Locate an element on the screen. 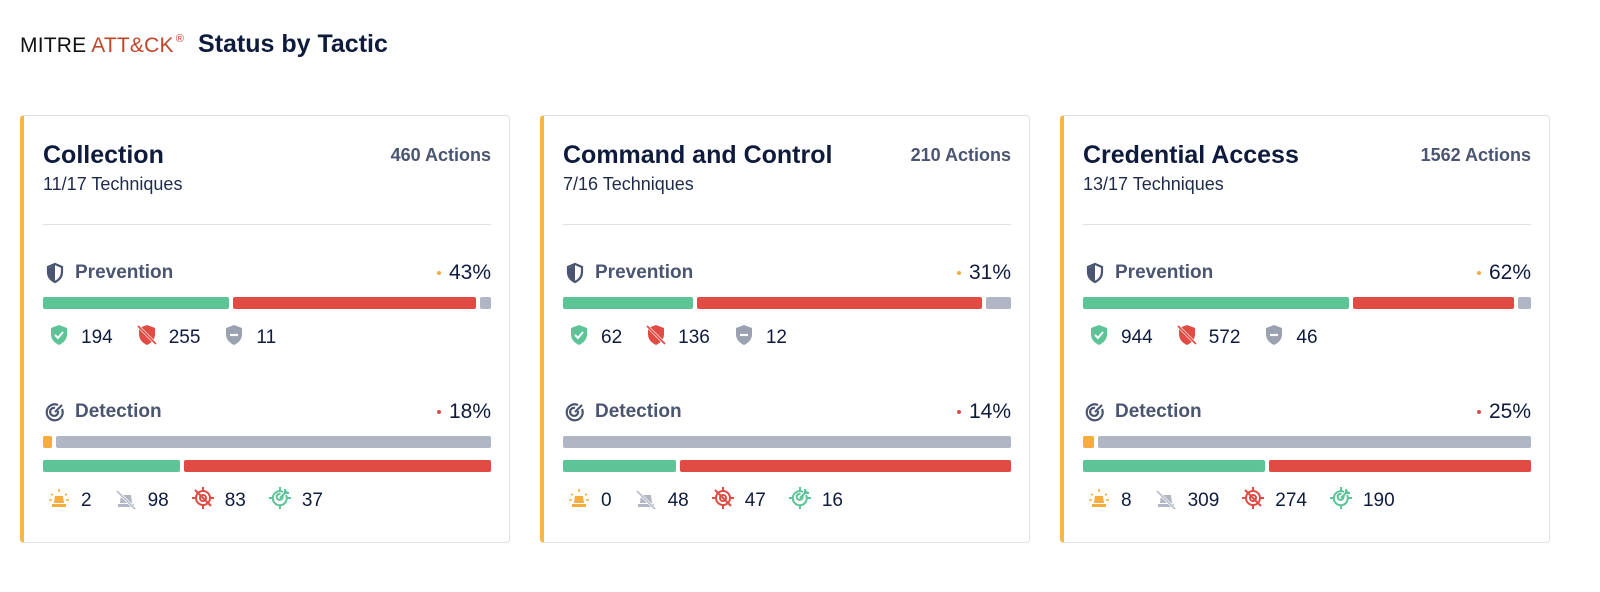 The height and width of the screenshot is (592, 1600). not-alerted-count: 48 is located at coordinates (661, 501).